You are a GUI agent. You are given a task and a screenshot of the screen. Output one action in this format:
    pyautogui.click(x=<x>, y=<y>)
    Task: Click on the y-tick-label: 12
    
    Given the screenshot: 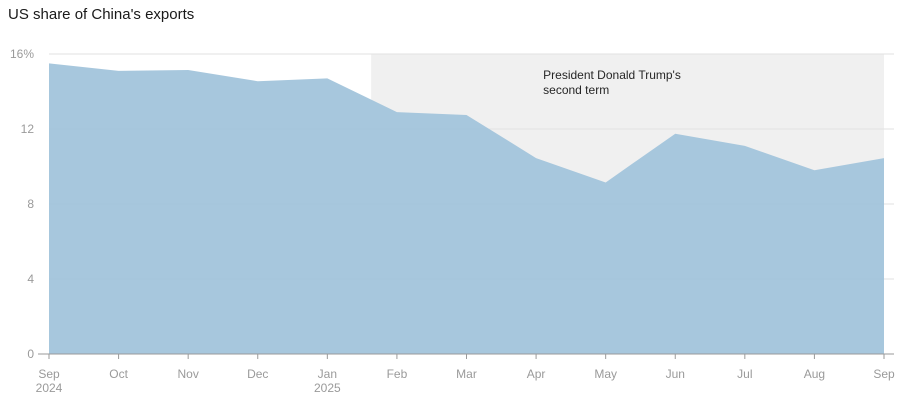 What is the action you would take?
    pyautogui.click(x=28, y=129)
    